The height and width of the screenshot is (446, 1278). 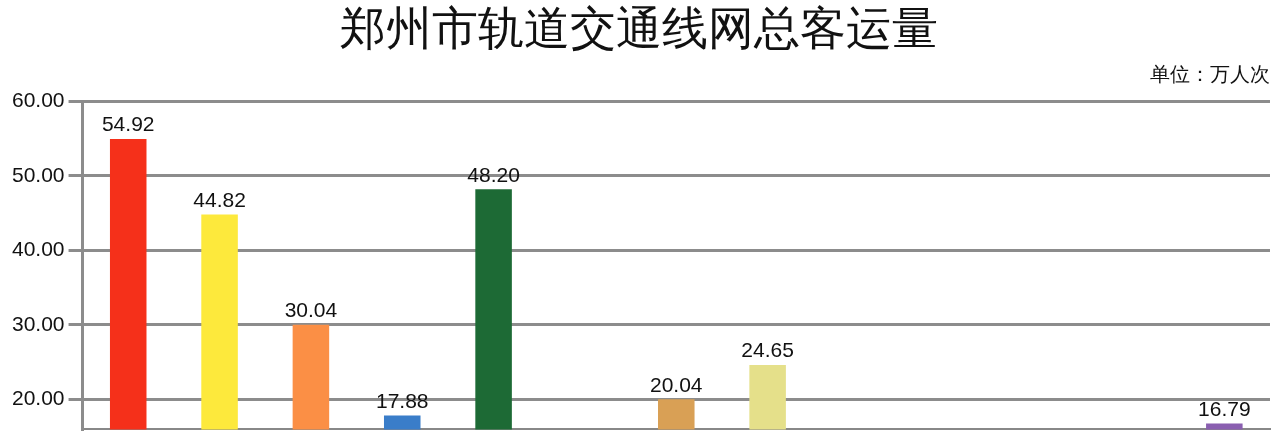 What do you see at coordinates (38, 323) in the screenshot?
I see `y-tick-label: 30.00` at bounding box center [38, 323].